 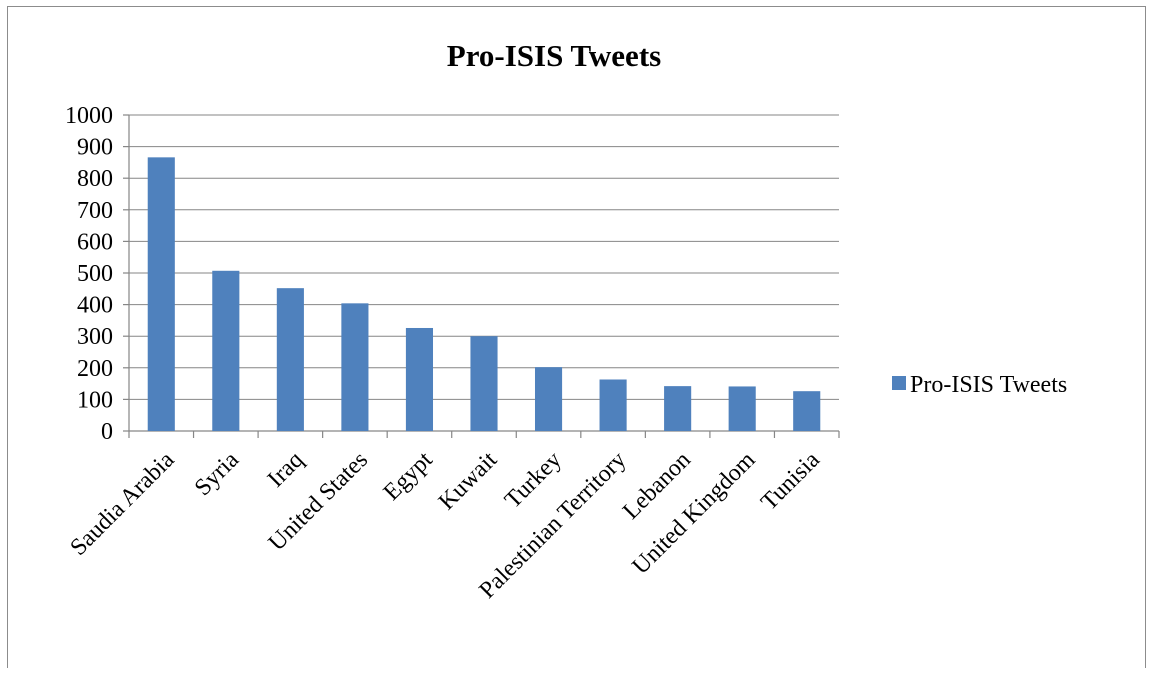 I want to click on legend-swatch, so click(x=899, y=383).